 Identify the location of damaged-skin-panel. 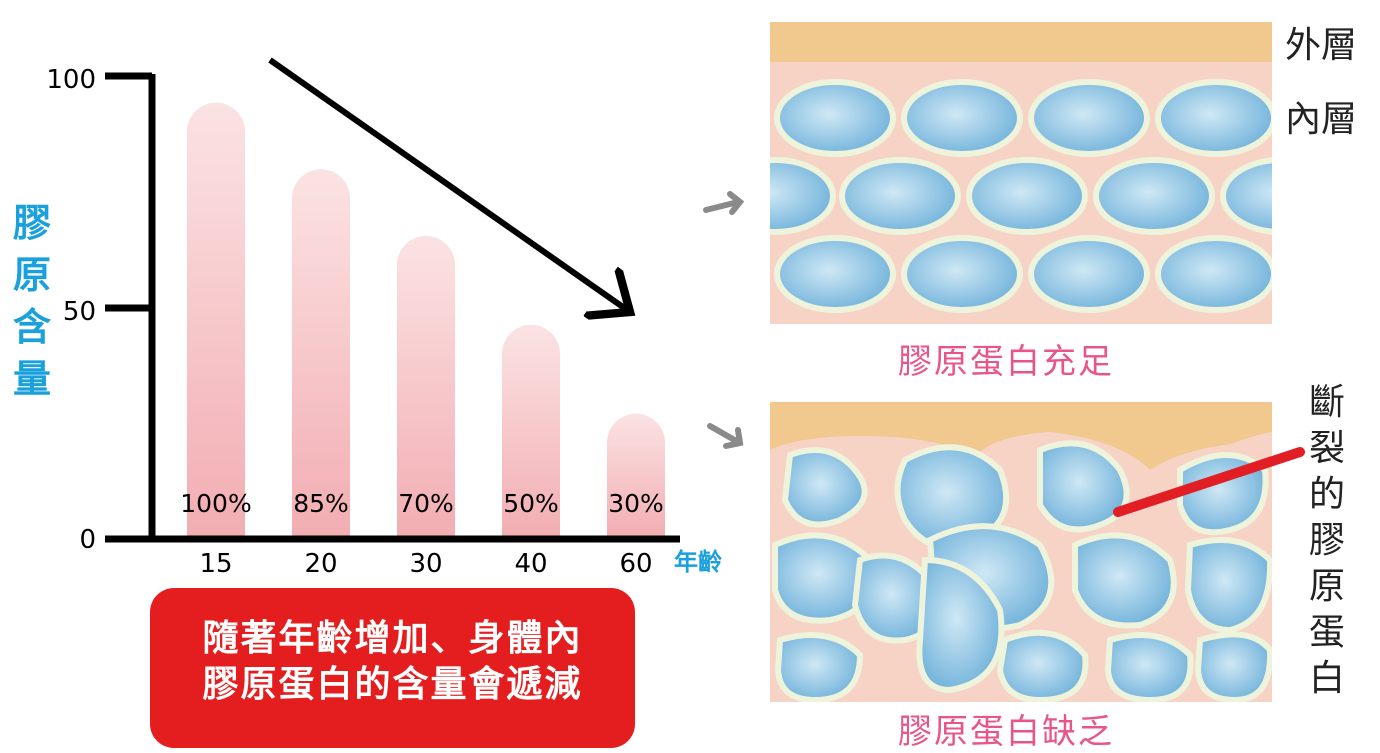
(1021, 552).